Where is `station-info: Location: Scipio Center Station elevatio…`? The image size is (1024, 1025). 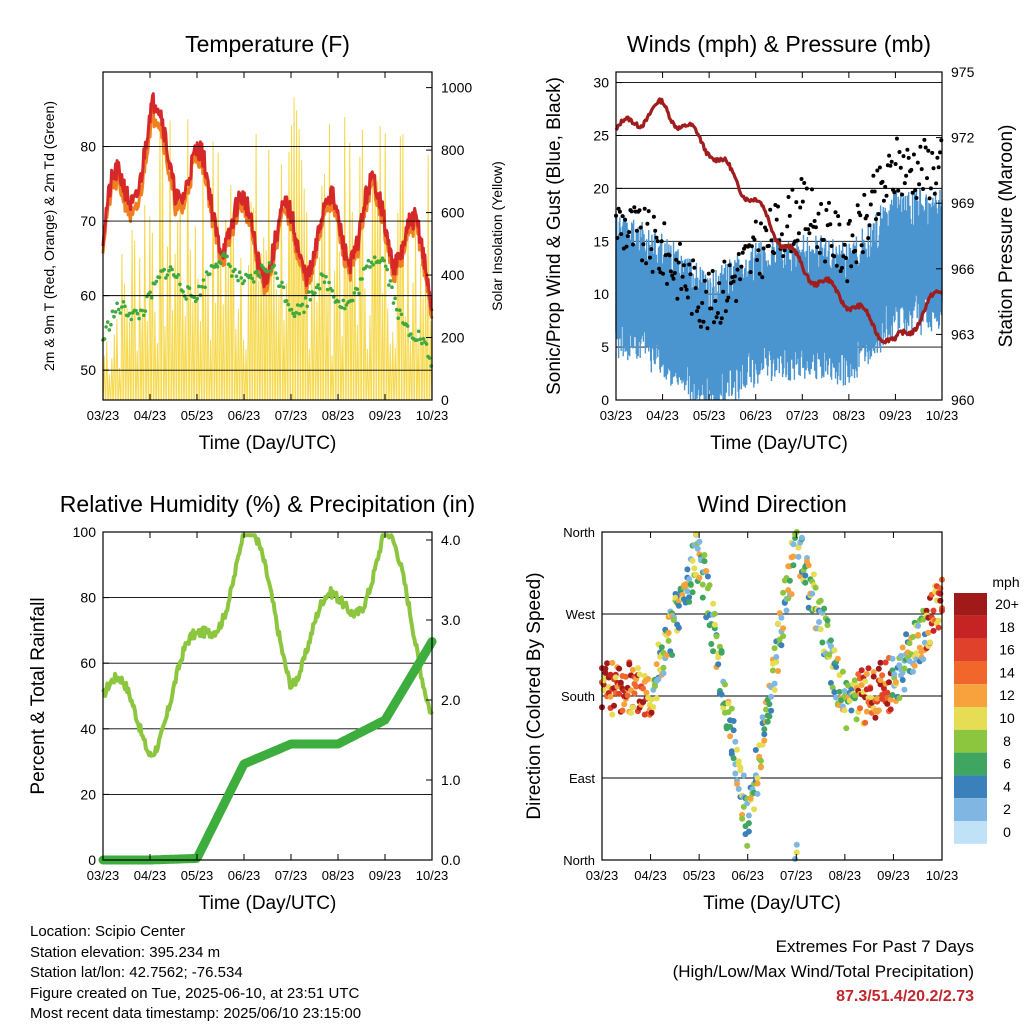 station-info: Location: Scipio Center Station elevatio… is located at coordinates (195, 973).